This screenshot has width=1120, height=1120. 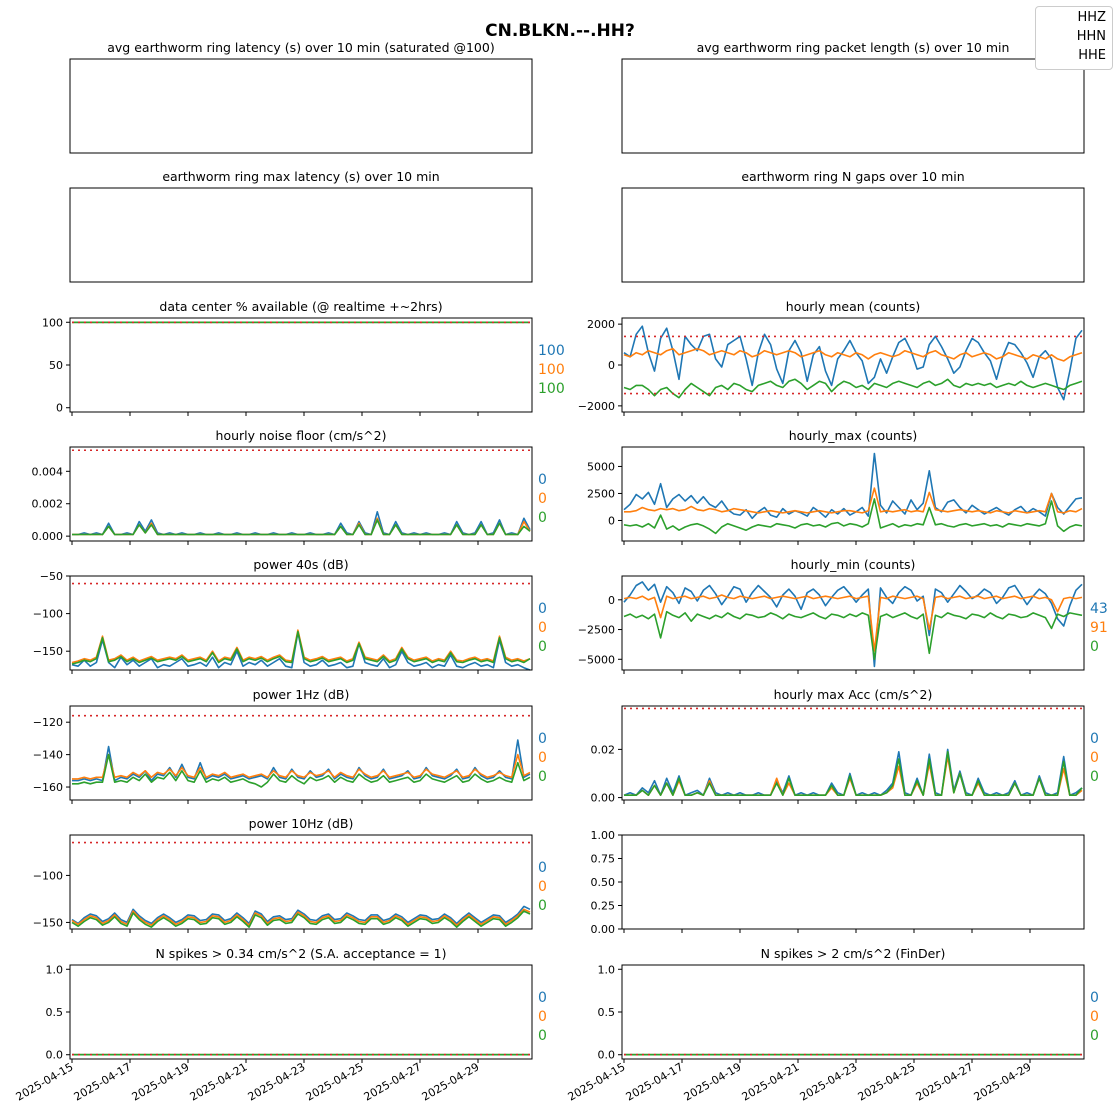 I want to click on y-tick-label: 0.25, so click(x=603, y=906).